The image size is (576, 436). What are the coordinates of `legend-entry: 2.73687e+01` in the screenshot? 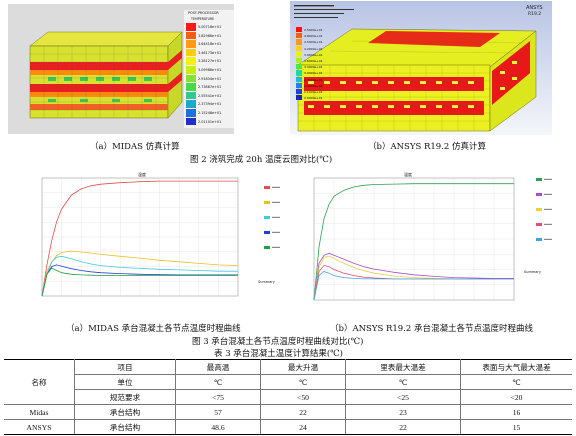 It's located at (209, 87).